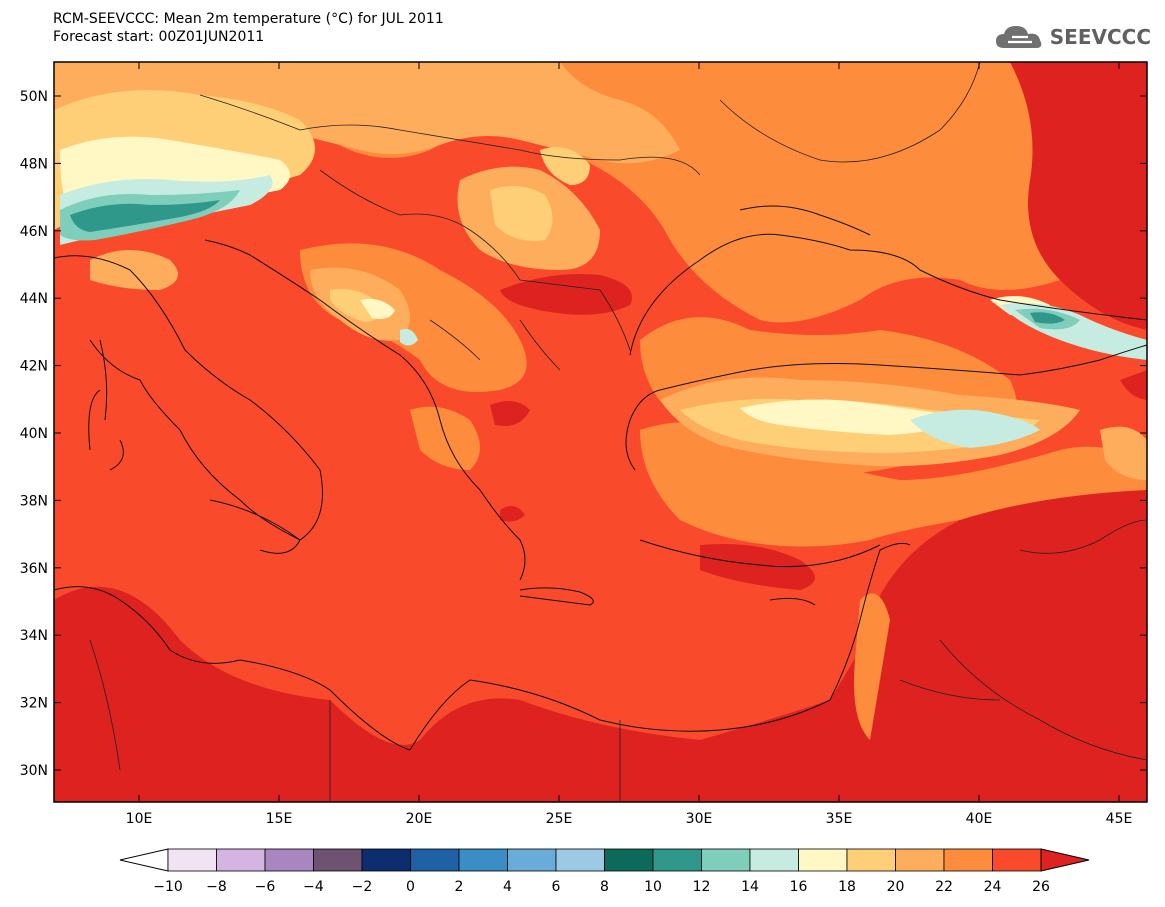 Image resolution: width=1165 pixels, height=907 pixels. What do you see at coordinates (896, 887) in the screenshot?
I see `colorbar-label: 20` at bounding box center [896, 887].